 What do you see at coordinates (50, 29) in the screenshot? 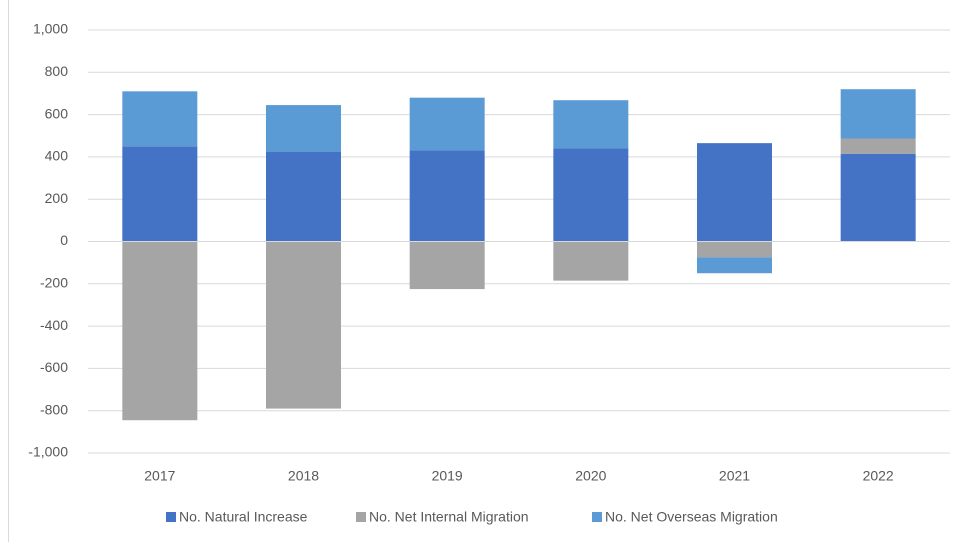
I see `y-tick-label: 1,000` at bounding box center [50, 29].